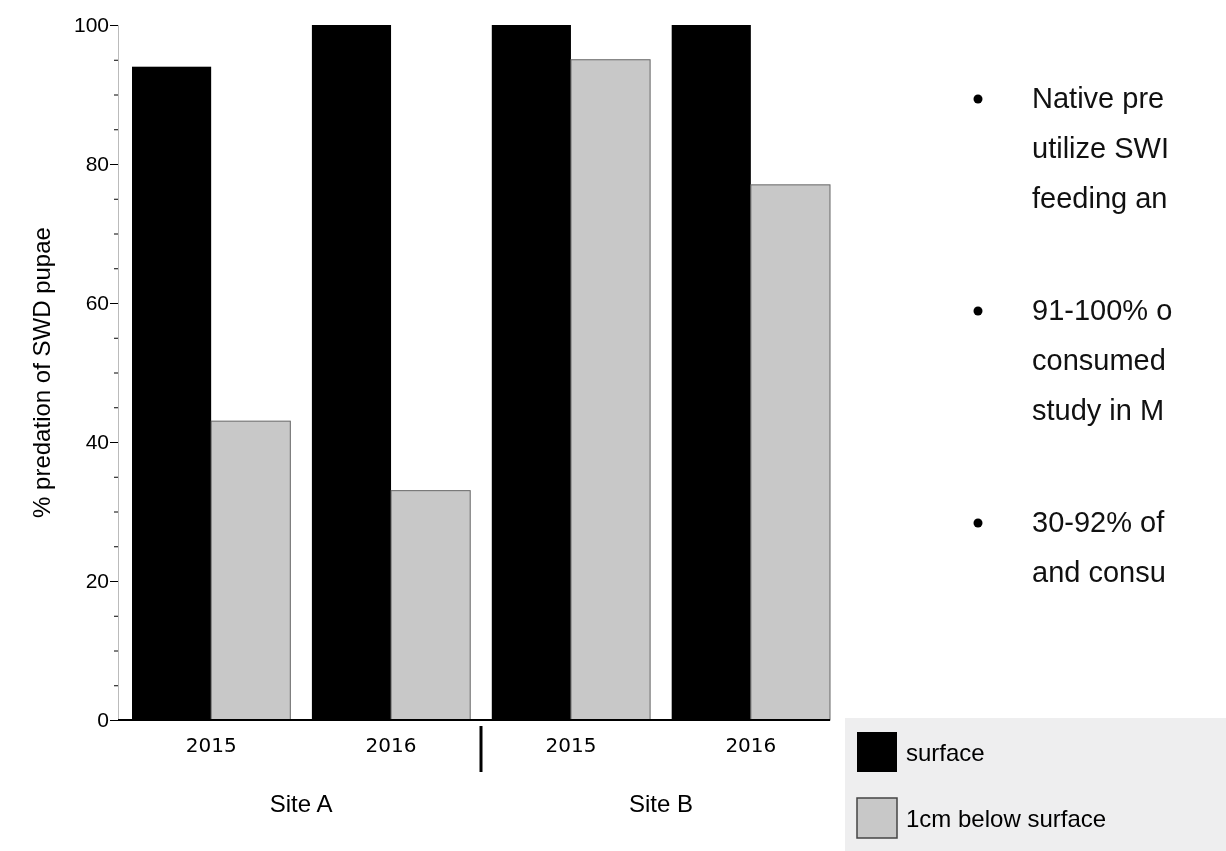  I want to click on text: Site B, so click(660, 803).